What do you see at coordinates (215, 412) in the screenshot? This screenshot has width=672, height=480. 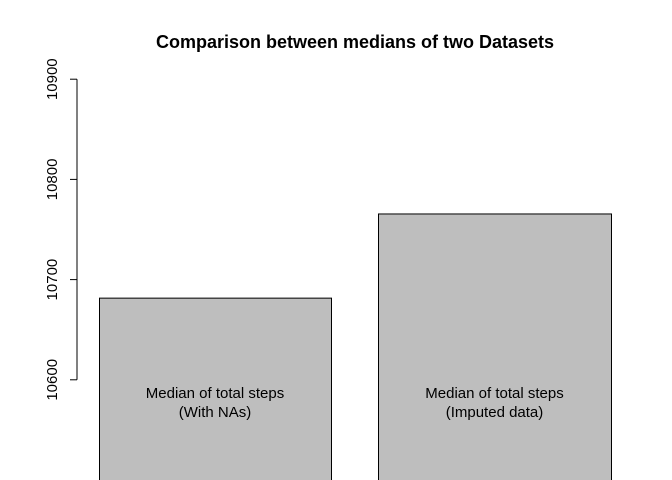 I see `bar-label: (With NAs)` at bounding box center [215, 412].